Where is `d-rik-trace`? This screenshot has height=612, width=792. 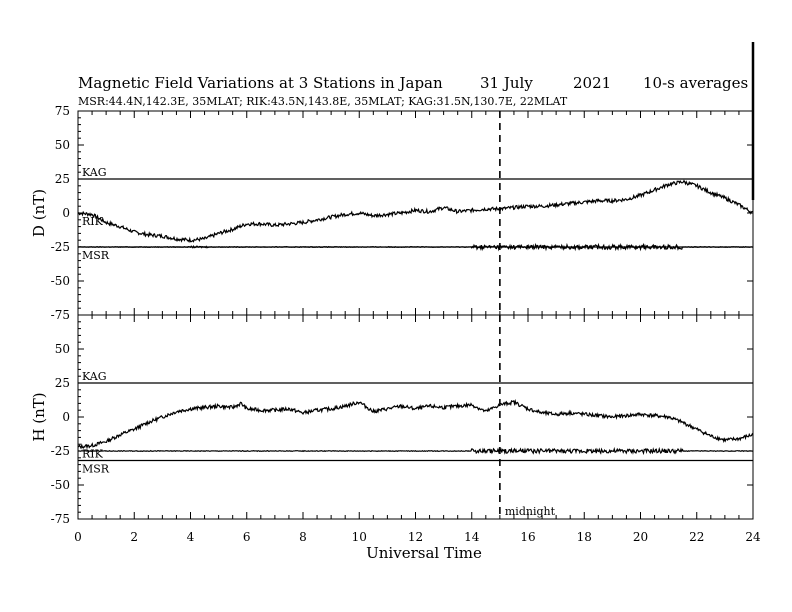 d-rik-trace is located at coordinates (415, 211).